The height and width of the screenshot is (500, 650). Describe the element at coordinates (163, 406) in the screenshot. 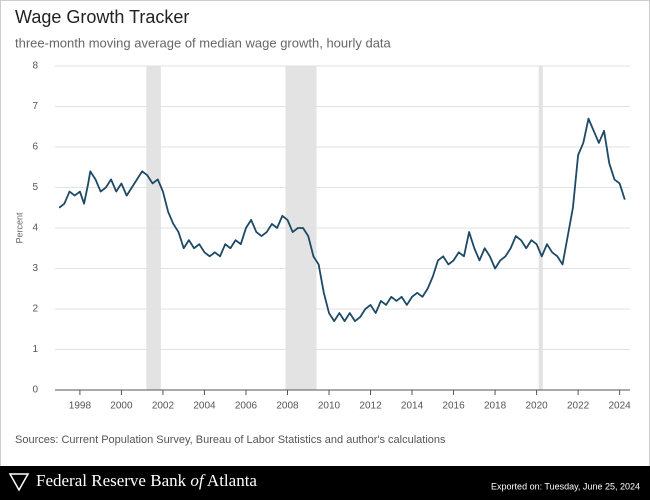

I see `x-tick-label: 2002` at that location.